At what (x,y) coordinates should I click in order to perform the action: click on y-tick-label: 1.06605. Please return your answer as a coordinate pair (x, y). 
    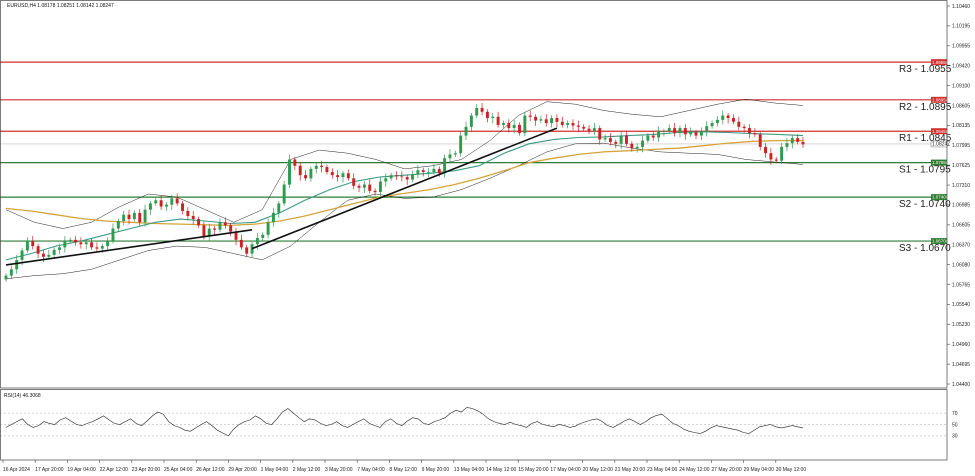
    Looking at the image, I should click on (961, 226).